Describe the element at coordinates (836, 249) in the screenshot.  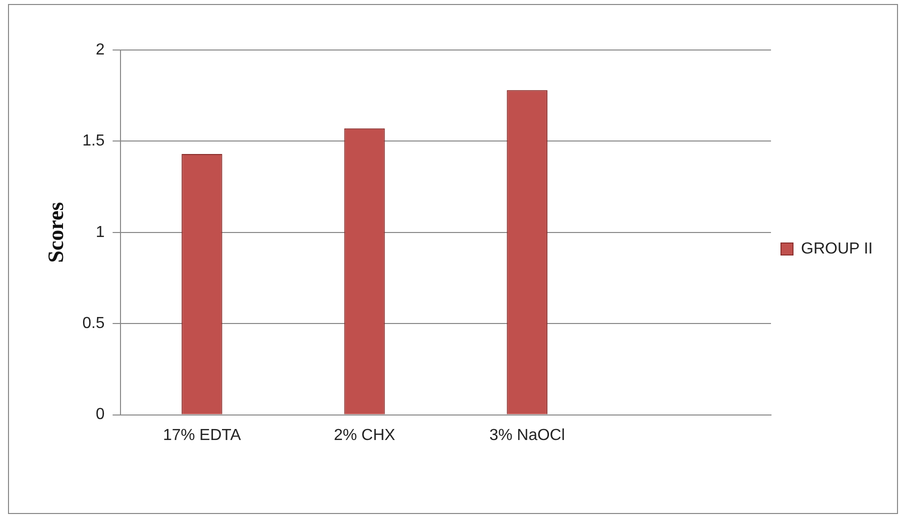
I see `legend-label: GROUP II` at that location.